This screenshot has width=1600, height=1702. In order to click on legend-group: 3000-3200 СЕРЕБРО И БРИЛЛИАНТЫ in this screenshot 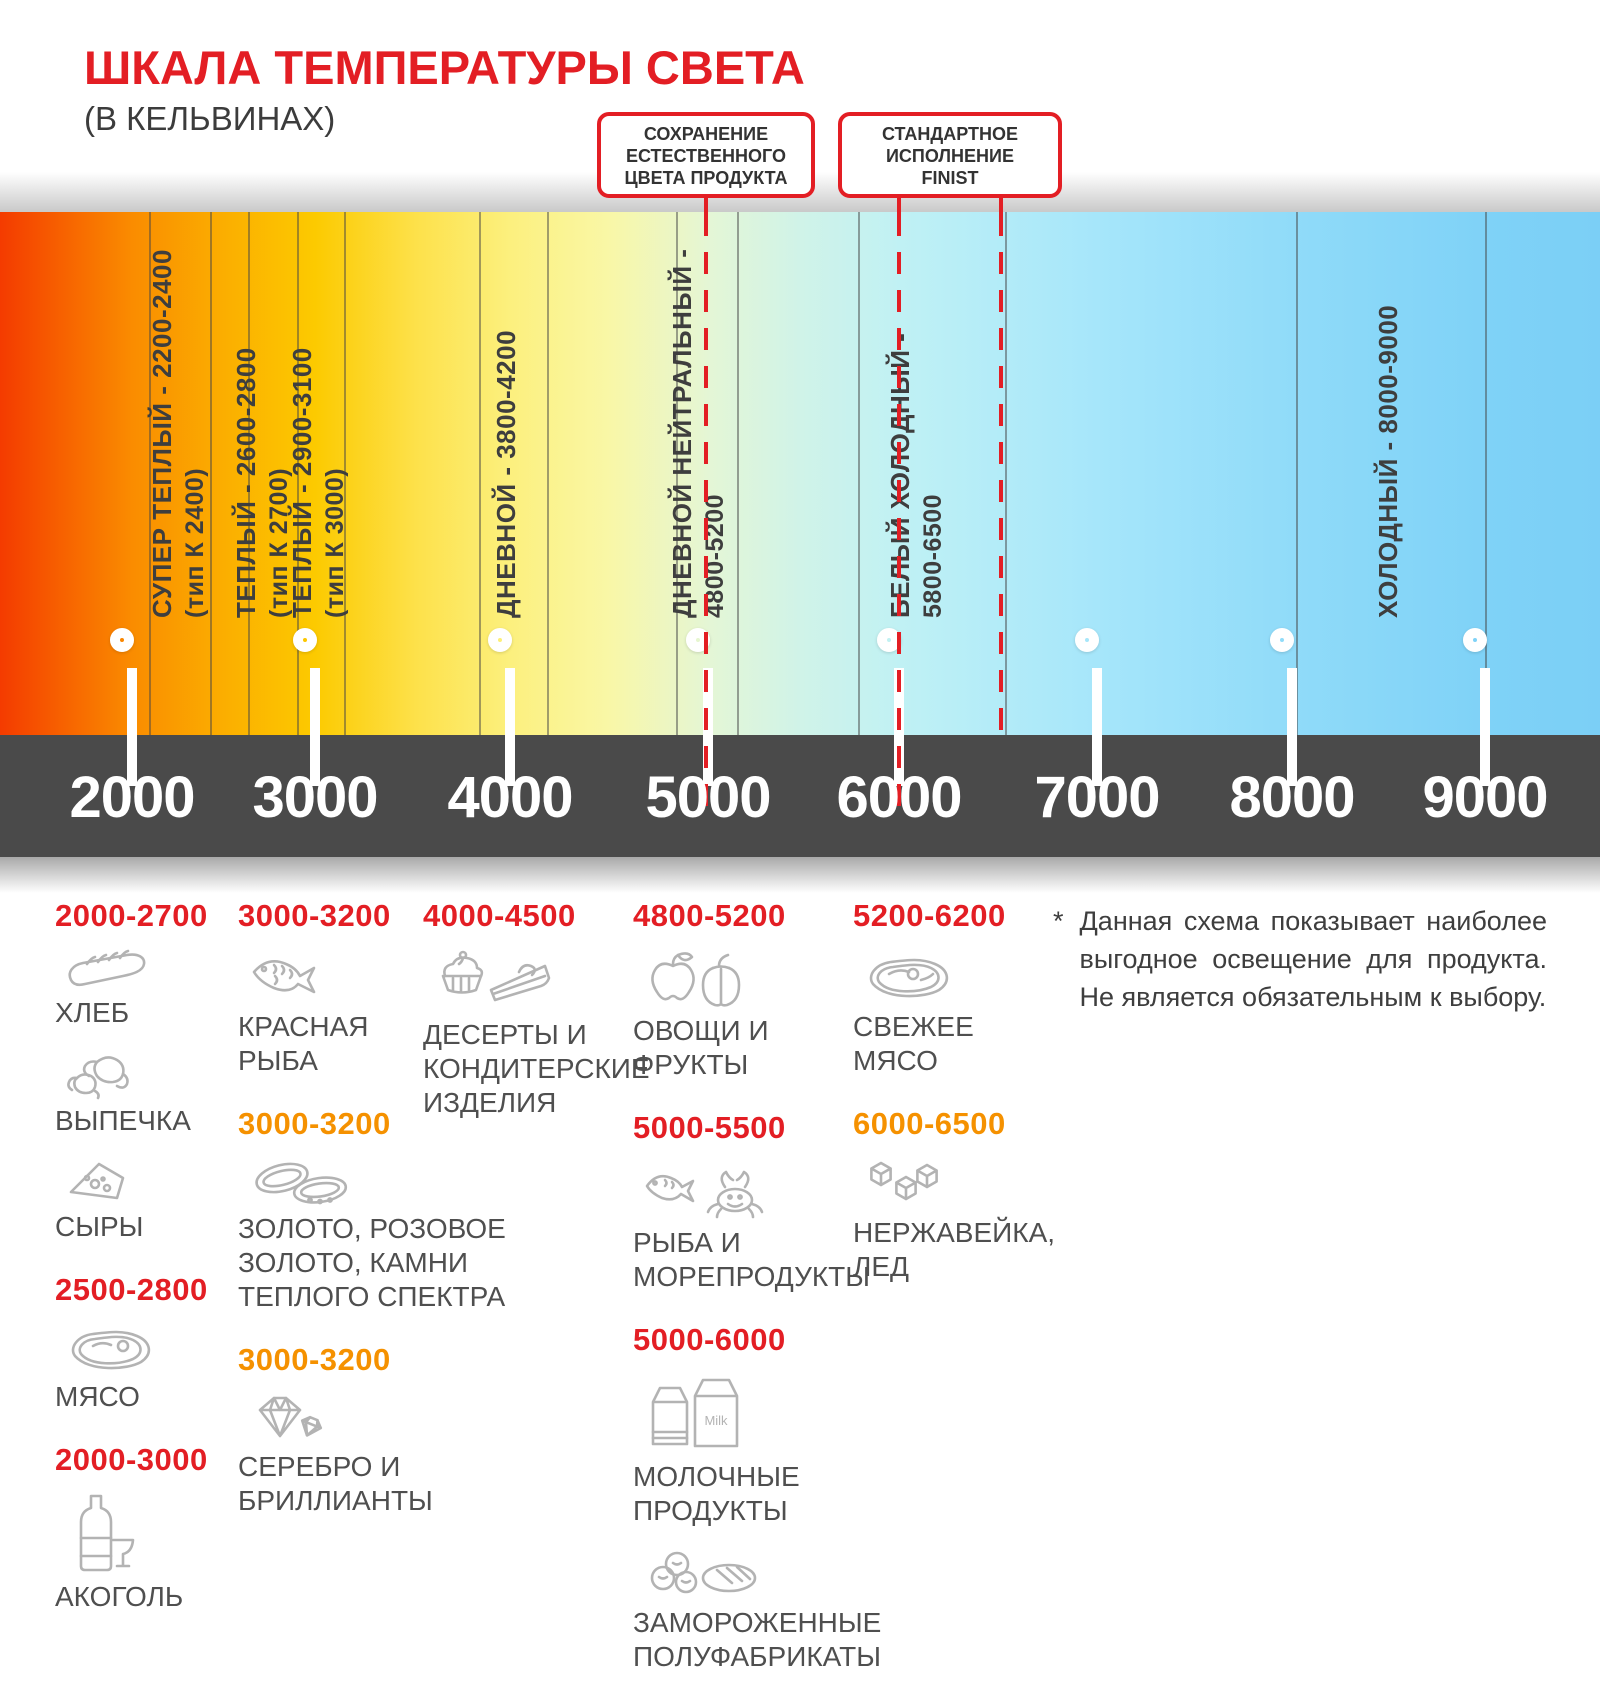, I will do `click(374, 1430)`.